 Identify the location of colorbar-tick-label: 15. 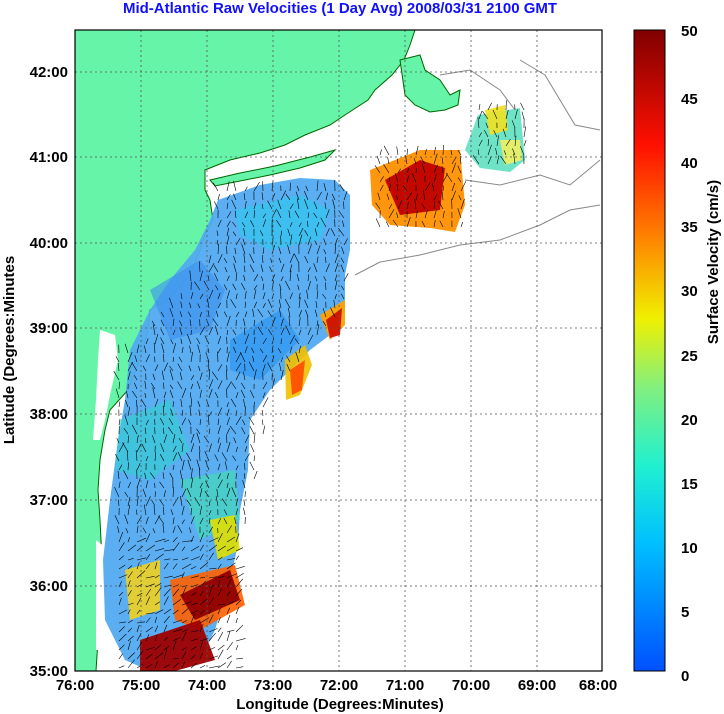
(689, 484).